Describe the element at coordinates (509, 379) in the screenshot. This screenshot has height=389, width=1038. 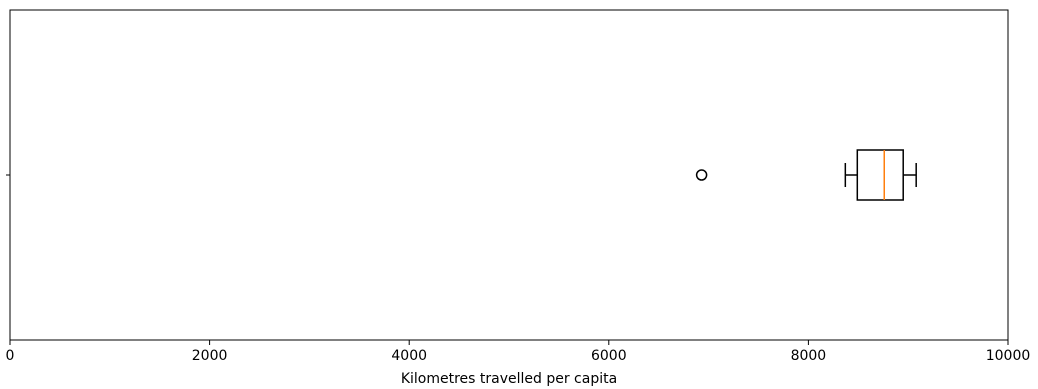
I see `x-axis-label: Kilometres travelled per capita` at that location.